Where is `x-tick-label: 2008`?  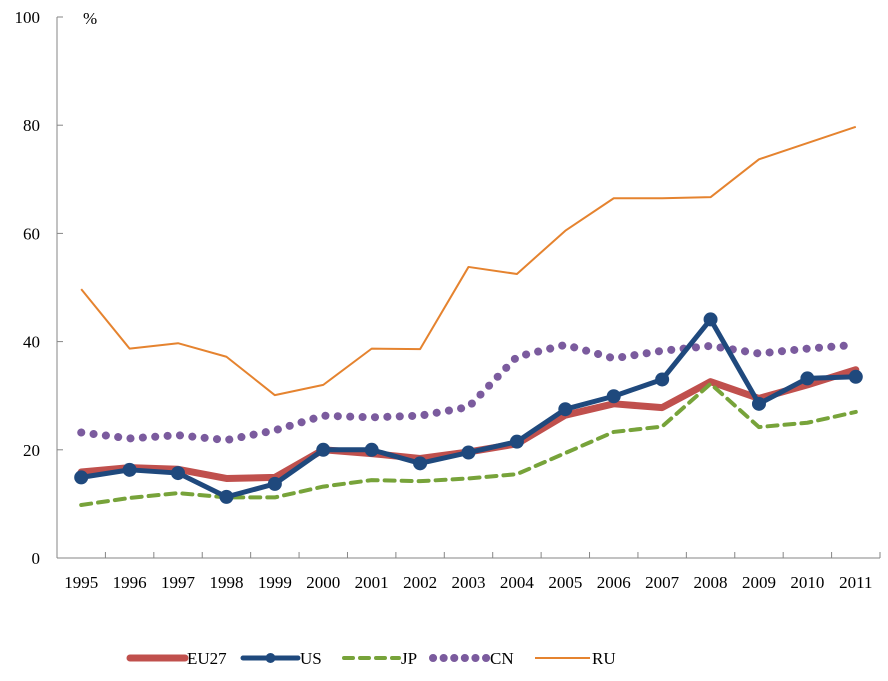 x-tick-label: 2008 is located at coordinates (711, 582).